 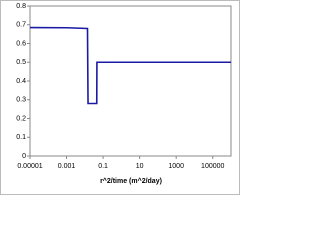 I want to click on y-tick-label: 0.4, so click(x=21, y=81).